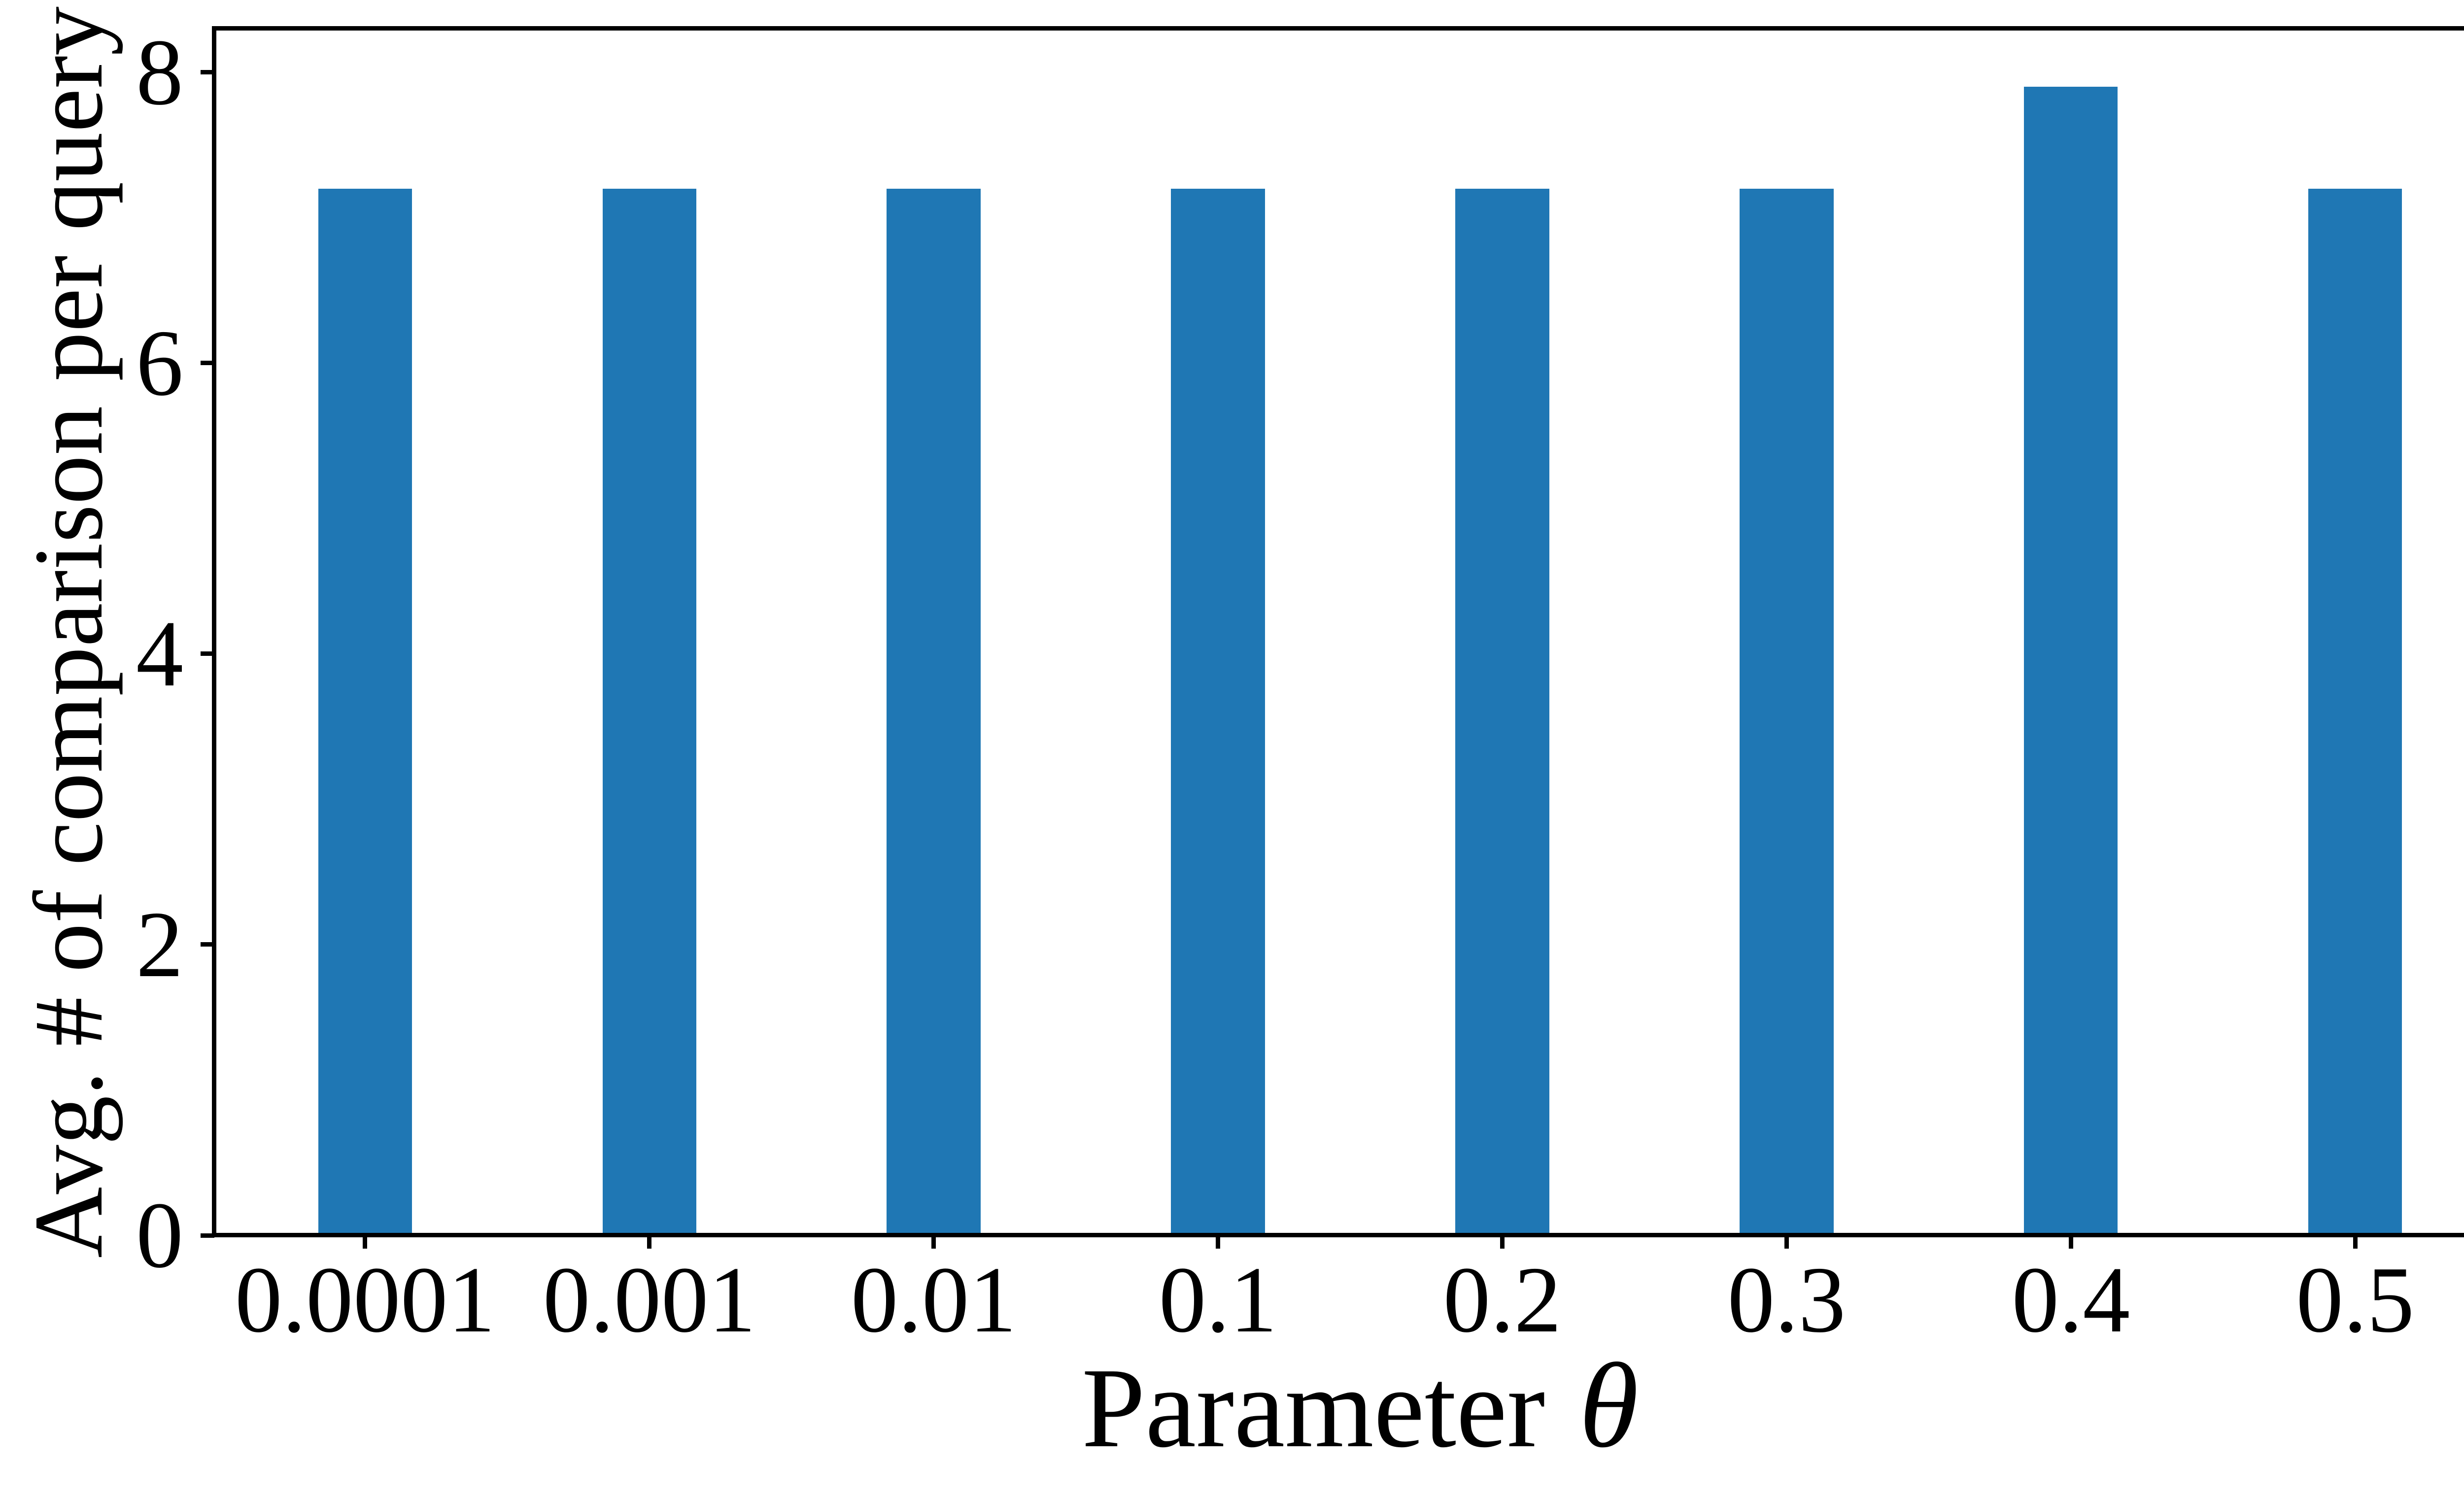  I want to click on bar-theta-0.1, so click(1218, 711).